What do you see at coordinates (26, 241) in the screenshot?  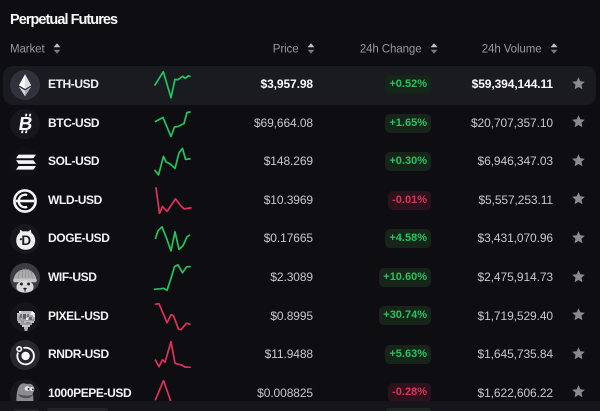 I see `svg-text: D` at bounding box center [26, 241].